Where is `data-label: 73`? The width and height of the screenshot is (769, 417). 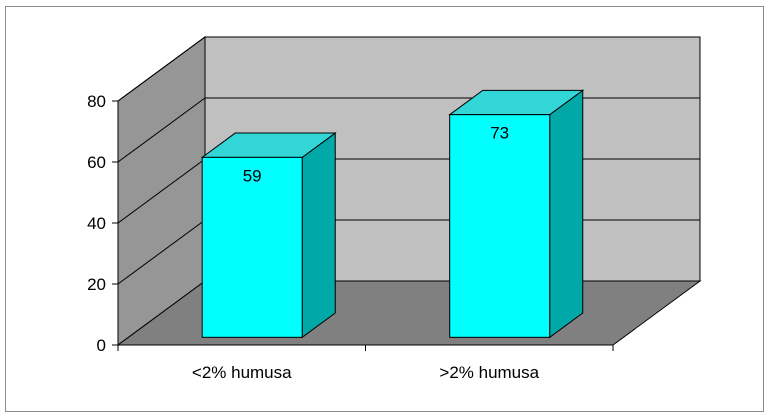
data-label: 73 is located at coordinates (499, 133).